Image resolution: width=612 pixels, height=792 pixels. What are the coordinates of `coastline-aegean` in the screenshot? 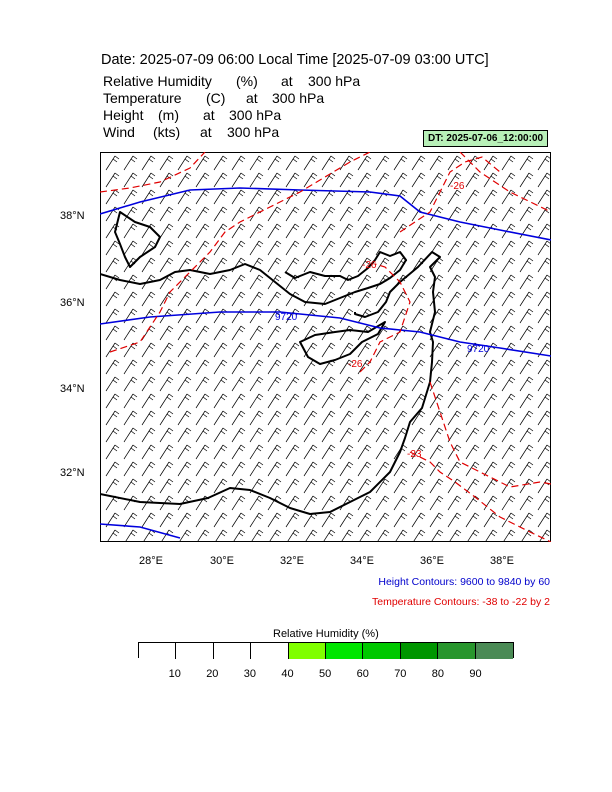 It's located at (137, 239).